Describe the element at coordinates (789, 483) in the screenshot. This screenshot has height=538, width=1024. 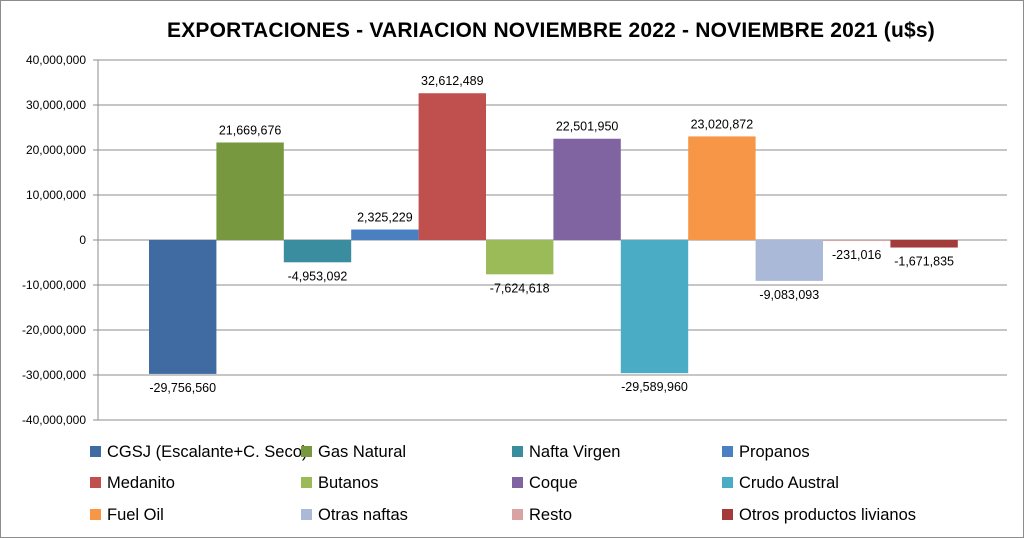
I see `legend-label: Crudo Austral` at that location.